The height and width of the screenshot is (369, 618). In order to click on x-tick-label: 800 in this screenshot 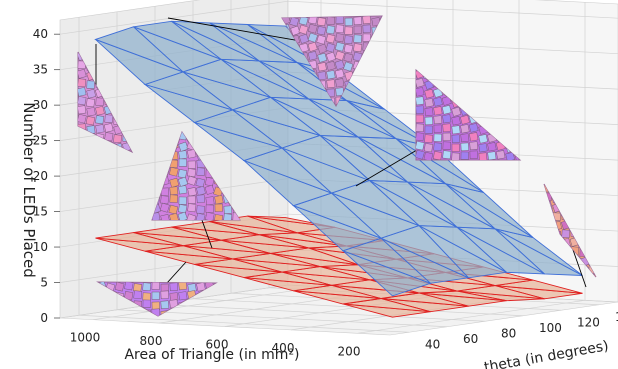, I will do `click(151, 341)`.